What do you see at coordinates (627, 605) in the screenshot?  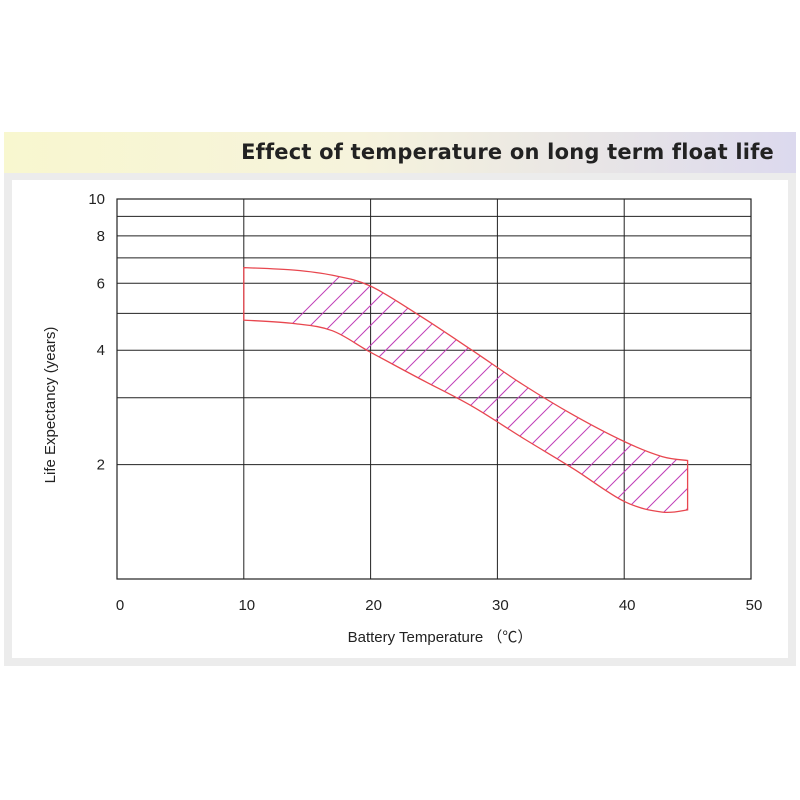 I see `x-tick-label: 40` at bounding box center [627, 605].